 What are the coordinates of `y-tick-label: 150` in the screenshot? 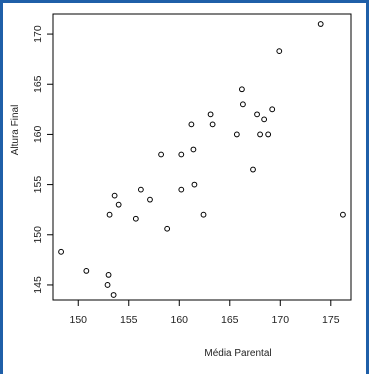 It's located at (38, 235).